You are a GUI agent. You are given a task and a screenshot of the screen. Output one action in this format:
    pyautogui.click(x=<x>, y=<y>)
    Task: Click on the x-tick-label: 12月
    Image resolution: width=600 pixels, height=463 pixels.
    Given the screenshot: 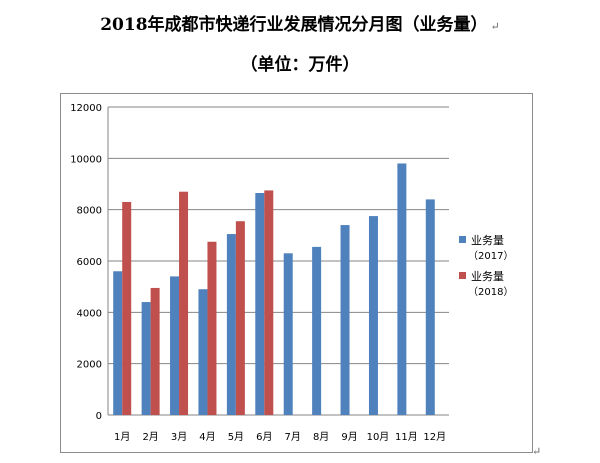 What is the action you would take?
    pyautogui.click(x=434, y=437)
    